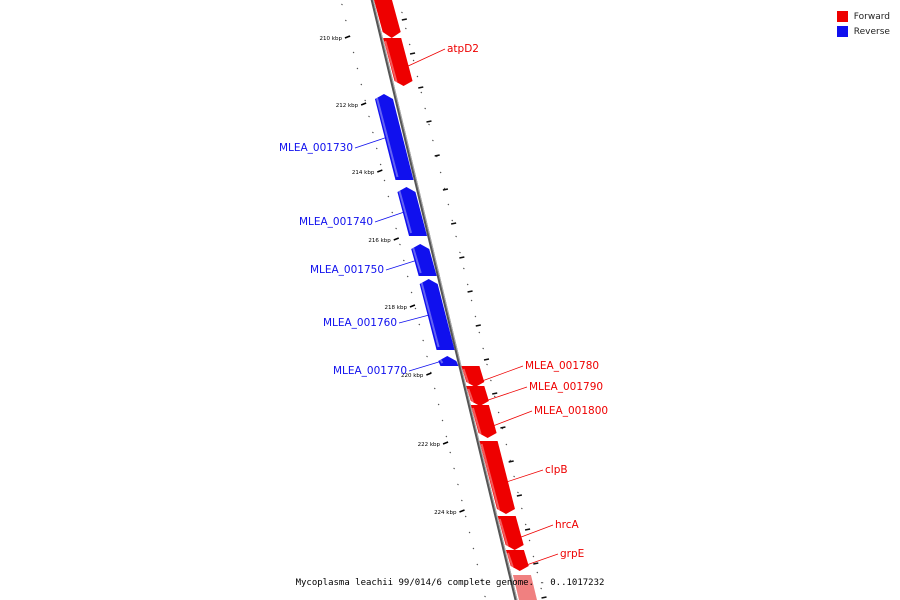  What do you see at coordinates (347, 106) in the screenshot?
I see `ruler-label: 212 kbp` at bounding box center [347, 106].